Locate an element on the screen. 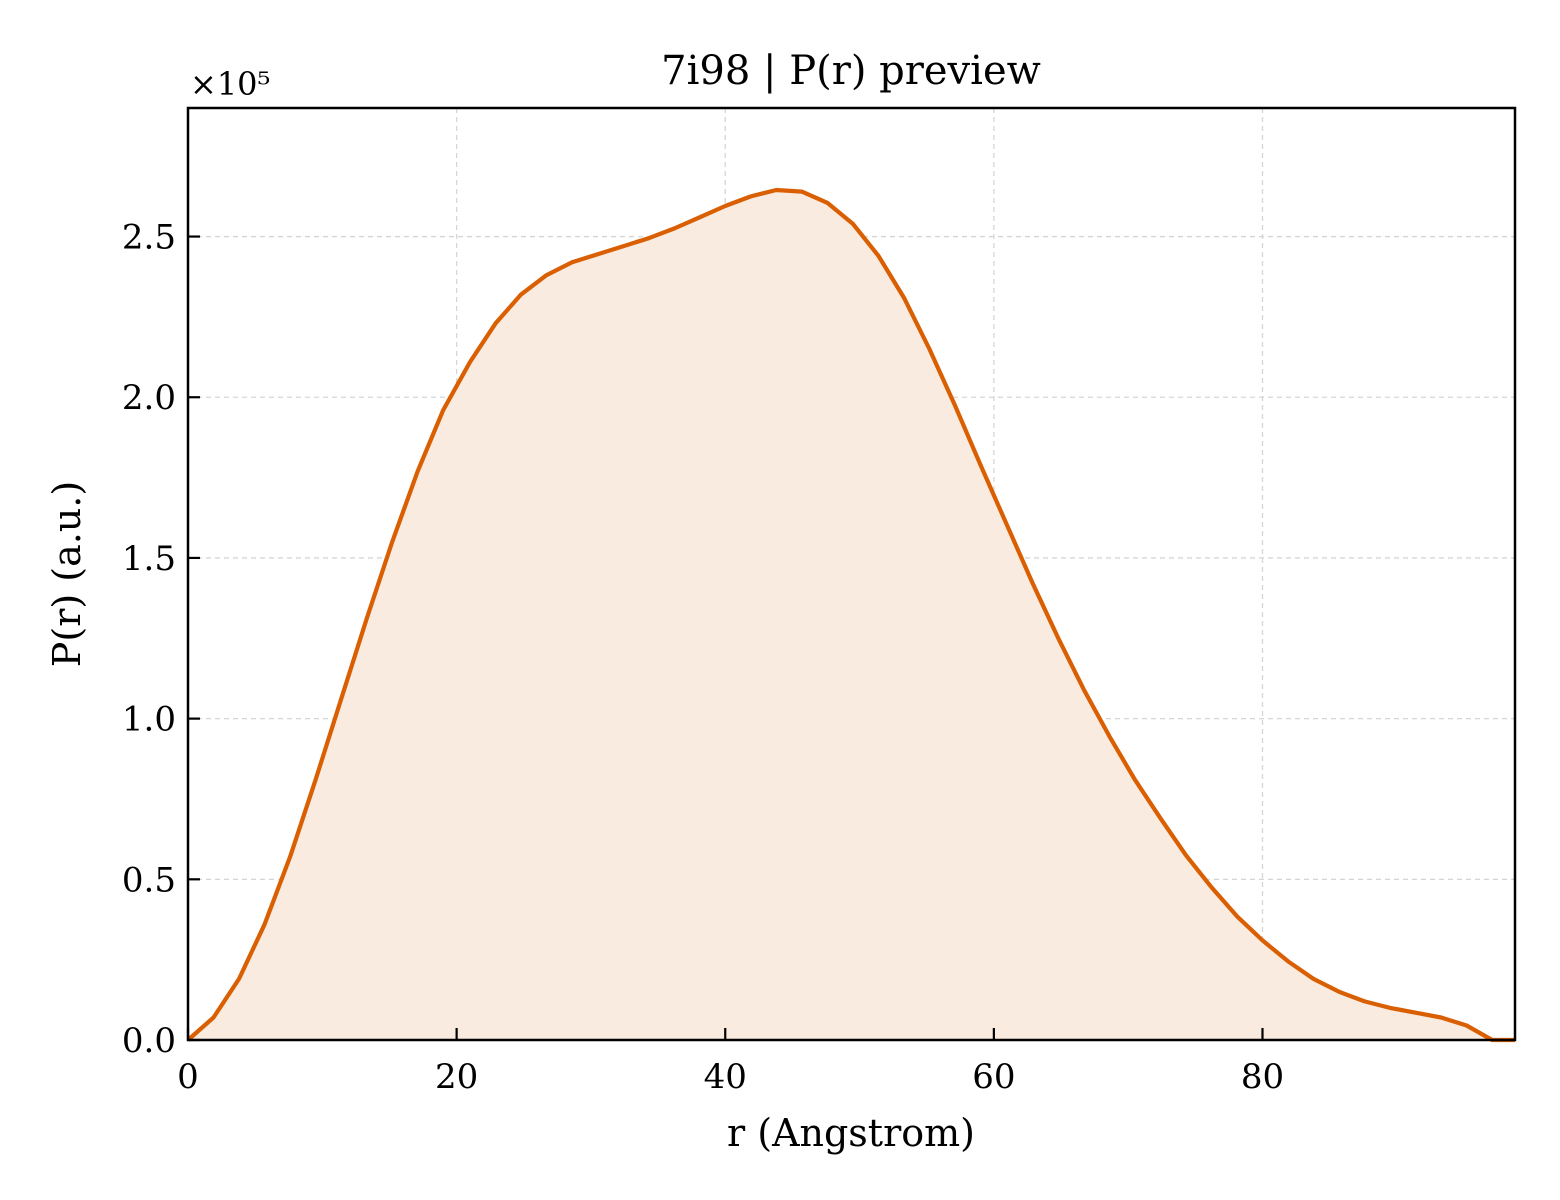  x-tick-label: 80 is located at coordinates (1262, 1077).